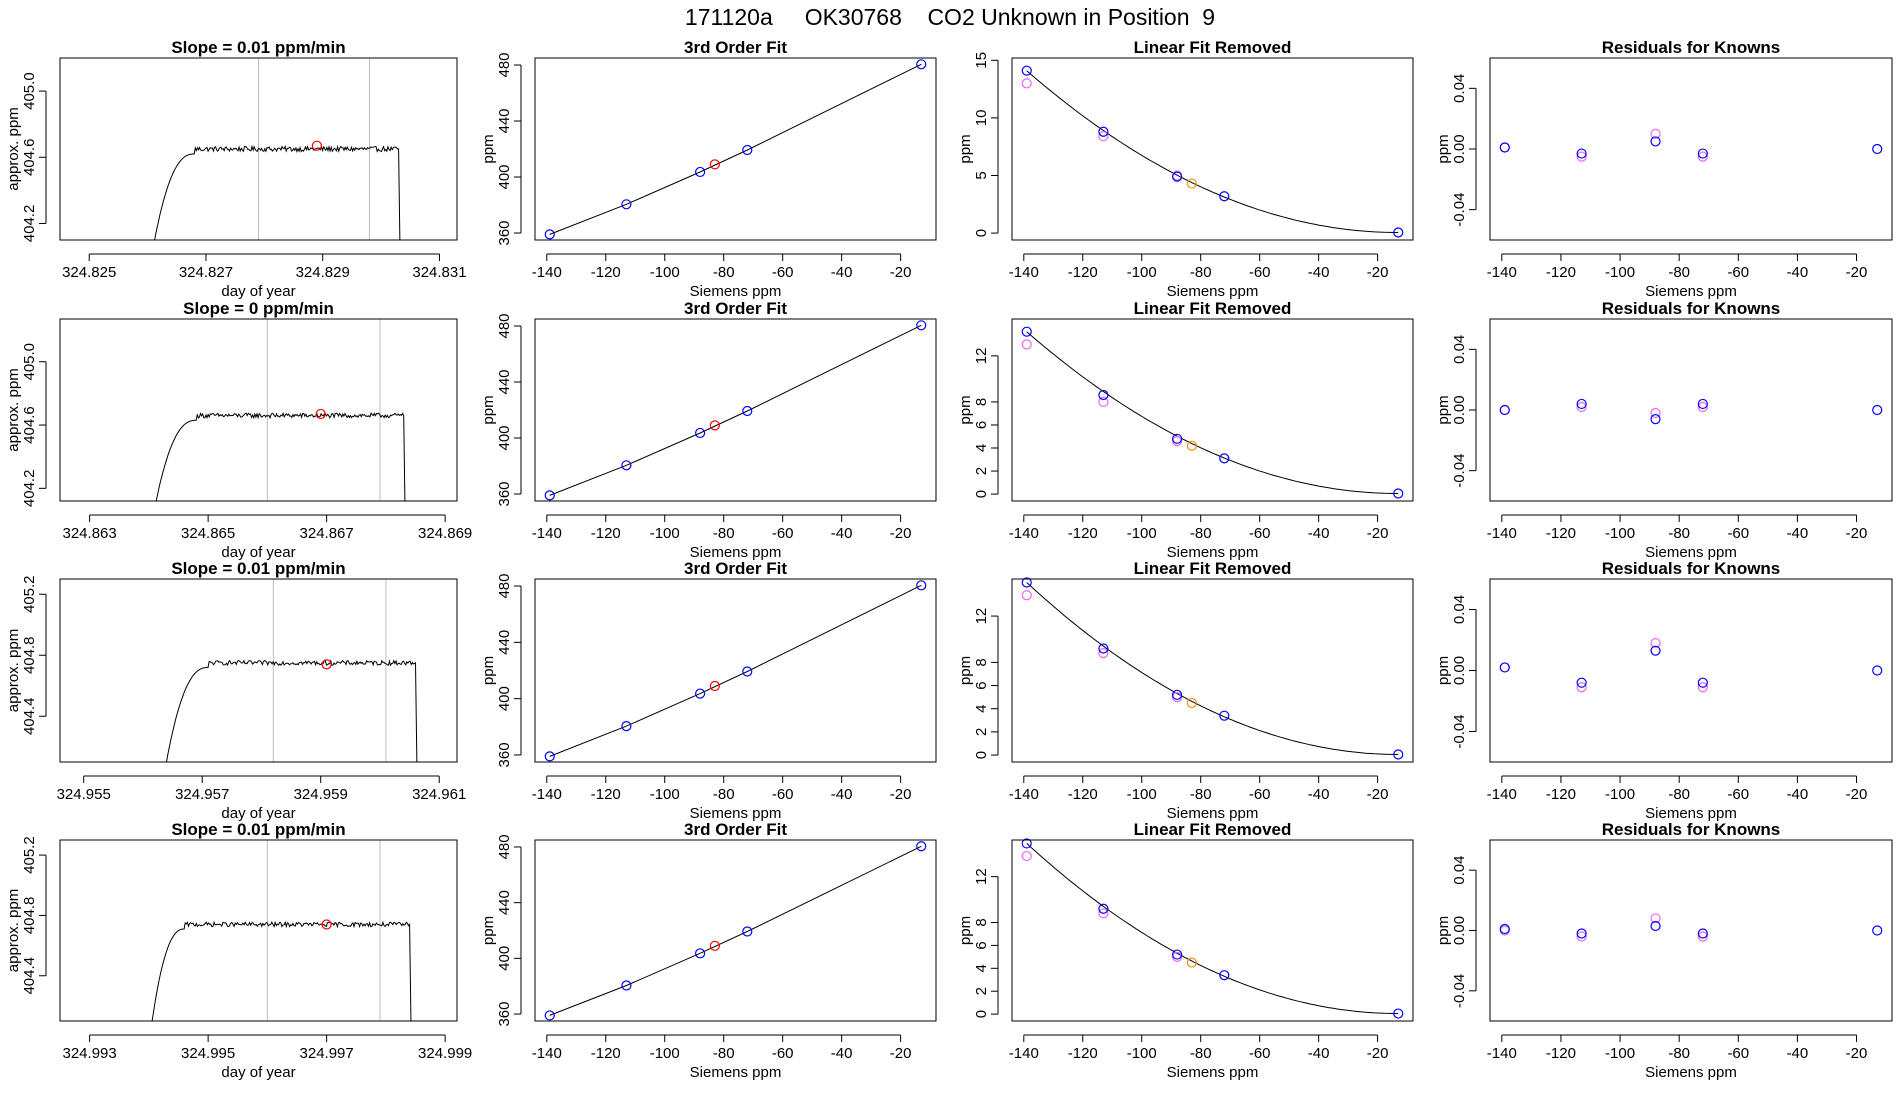 The height and width of the screenshot is (1100, 1900). I want to click on row3-linres-unknown-point, so click(1191, 703).